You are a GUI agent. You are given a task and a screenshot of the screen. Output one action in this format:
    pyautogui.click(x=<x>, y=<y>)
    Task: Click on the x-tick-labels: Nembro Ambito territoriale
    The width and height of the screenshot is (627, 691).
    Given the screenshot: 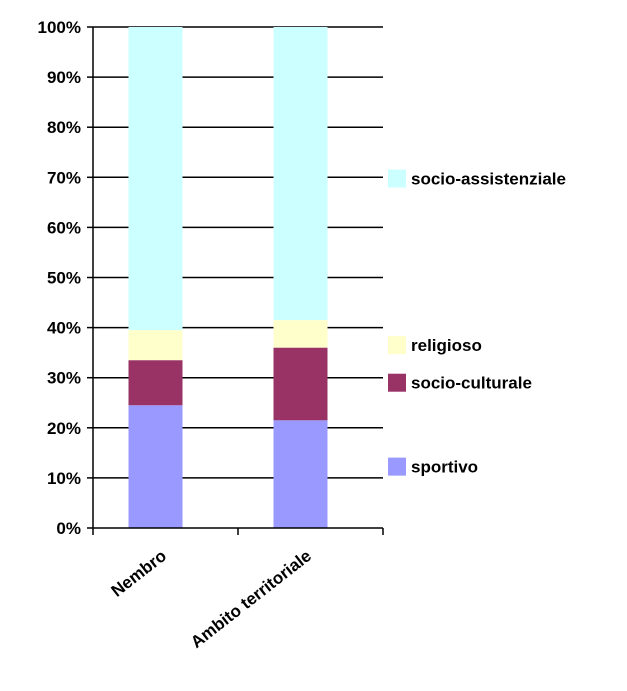 What is the action you would take?
    pyautogui.click(x=238, y=590)
    